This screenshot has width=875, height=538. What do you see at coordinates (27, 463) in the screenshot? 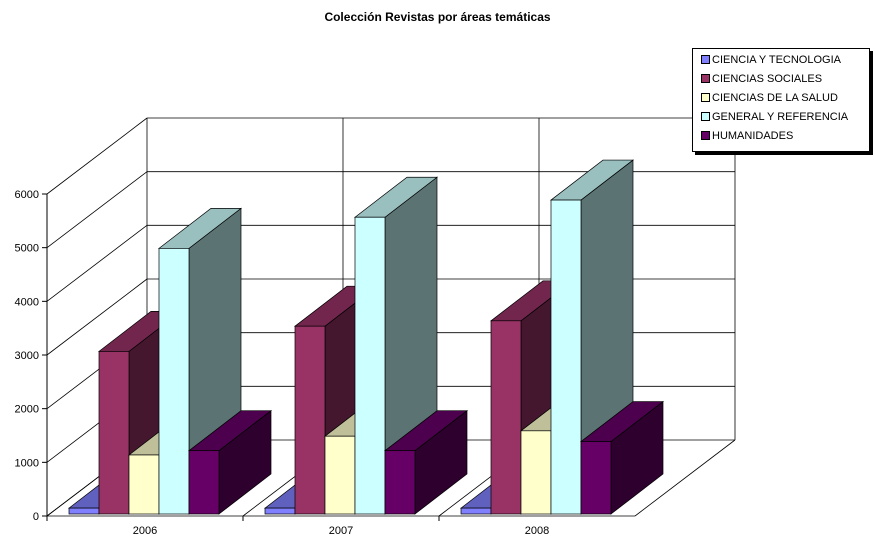
I see `y-tick-label-1000: 1000` at bounding box center [27, 463].